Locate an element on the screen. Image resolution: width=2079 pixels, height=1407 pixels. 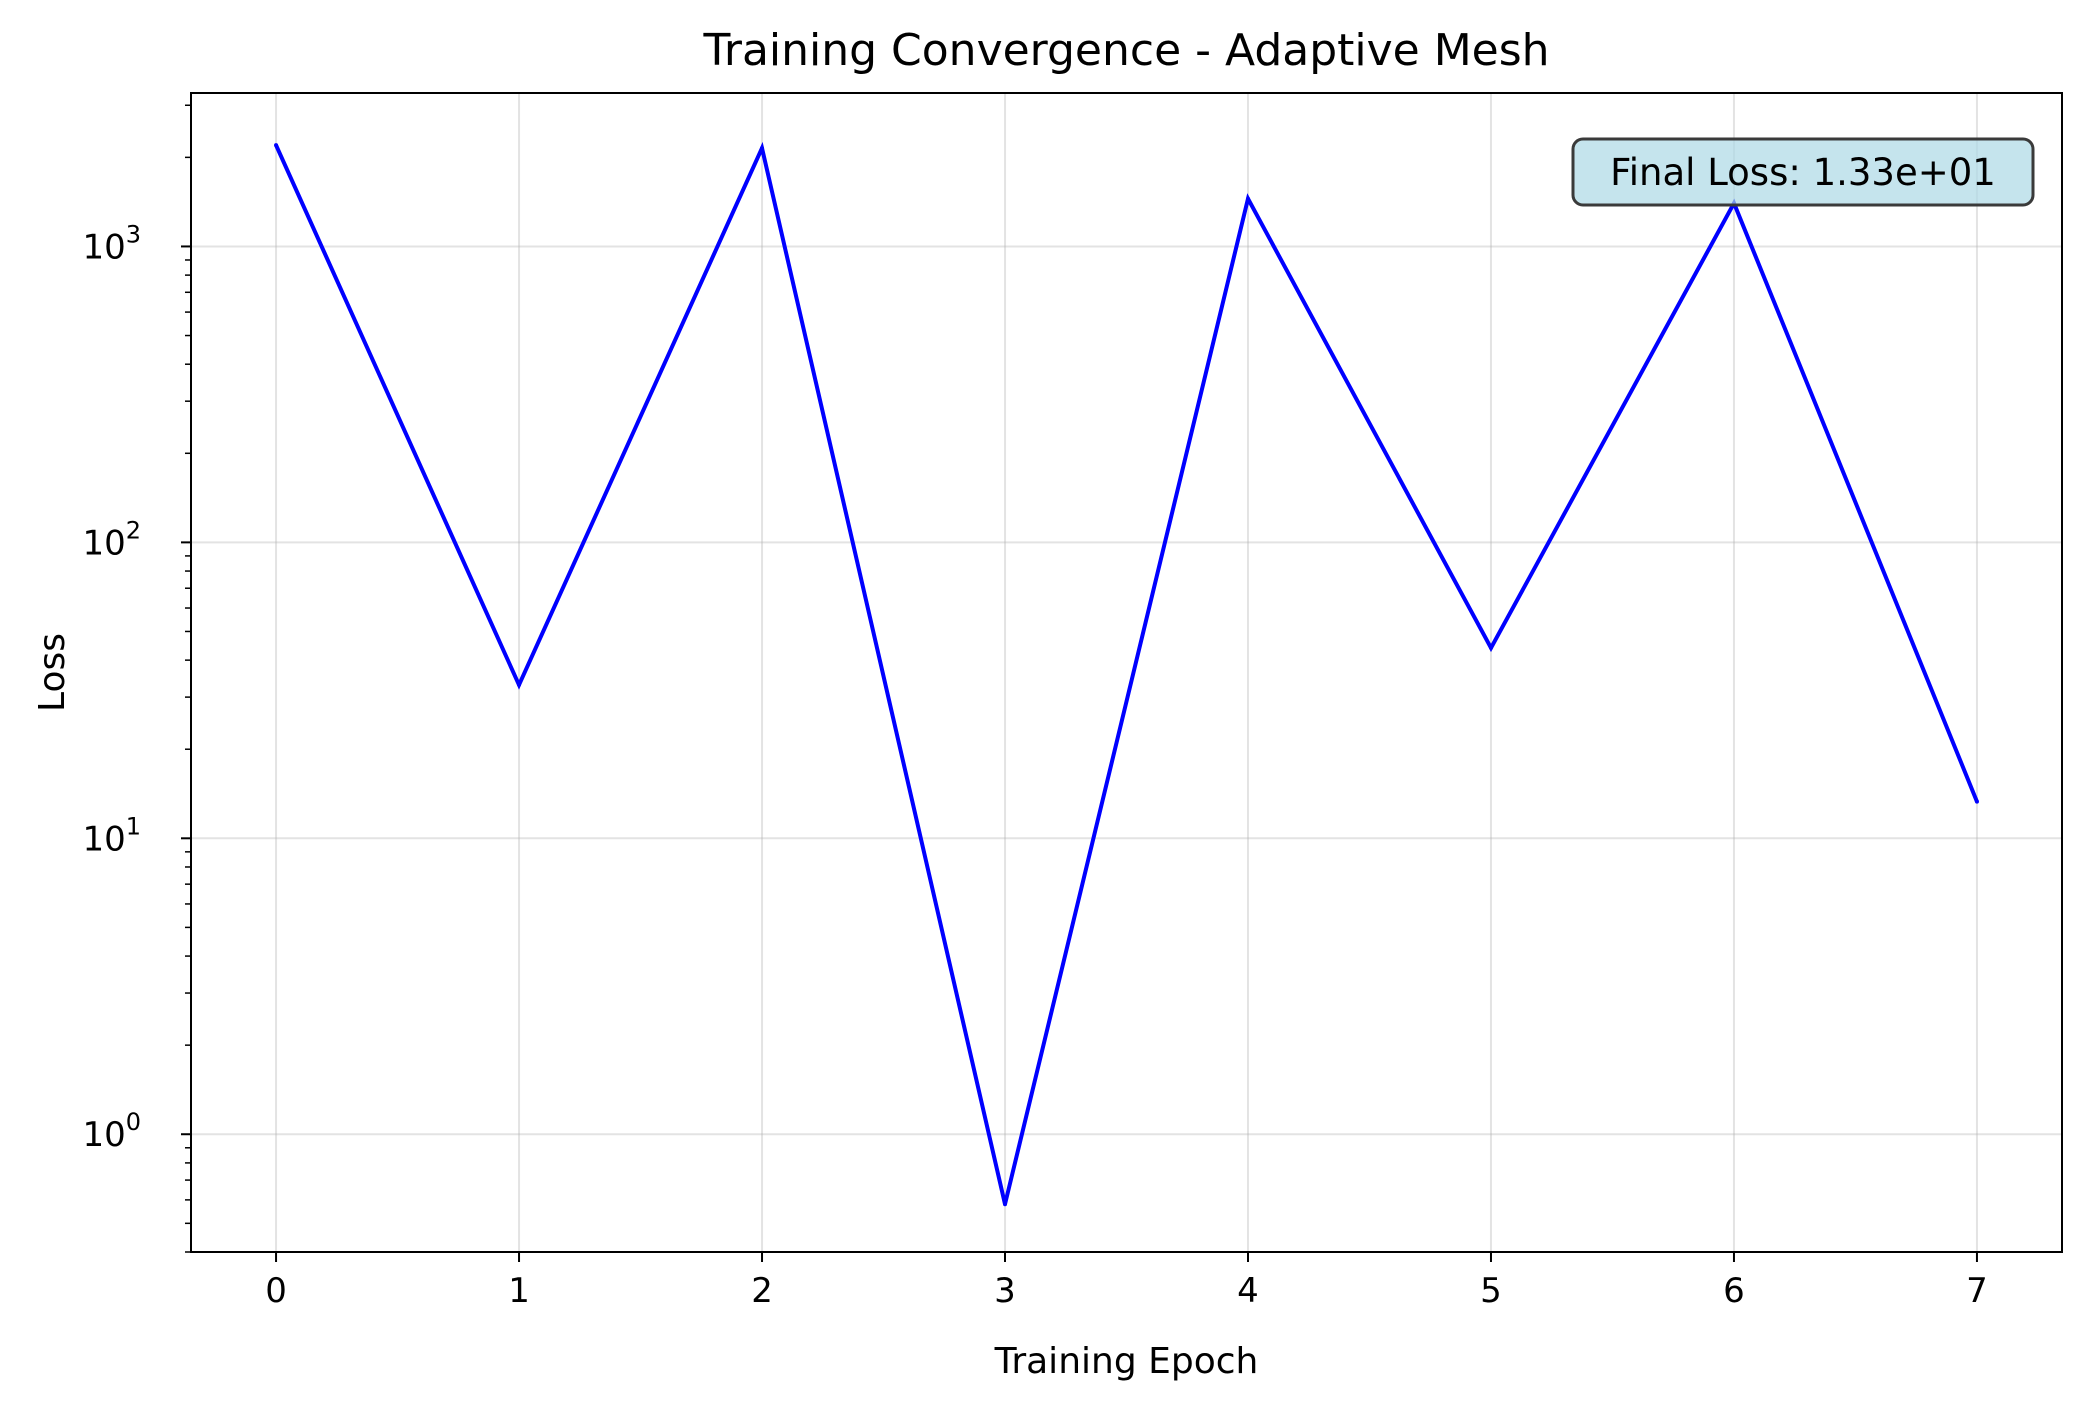
y-tick-label: 10³ is located at coordinates (111, 243).